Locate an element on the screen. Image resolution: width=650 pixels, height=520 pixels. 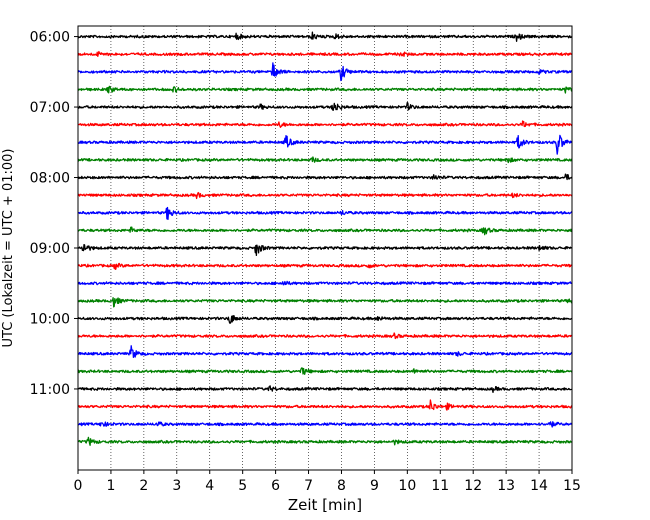
x-tick-label: 9 is located at coordinates (374, 486).